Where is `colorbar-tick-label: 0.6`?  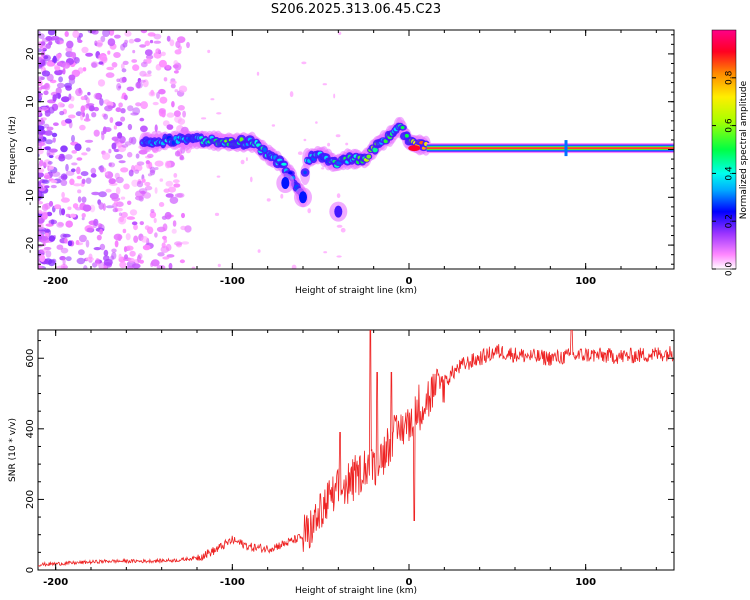
colorbar-tick-label: 0.6 is located at coordinates (730, 125).